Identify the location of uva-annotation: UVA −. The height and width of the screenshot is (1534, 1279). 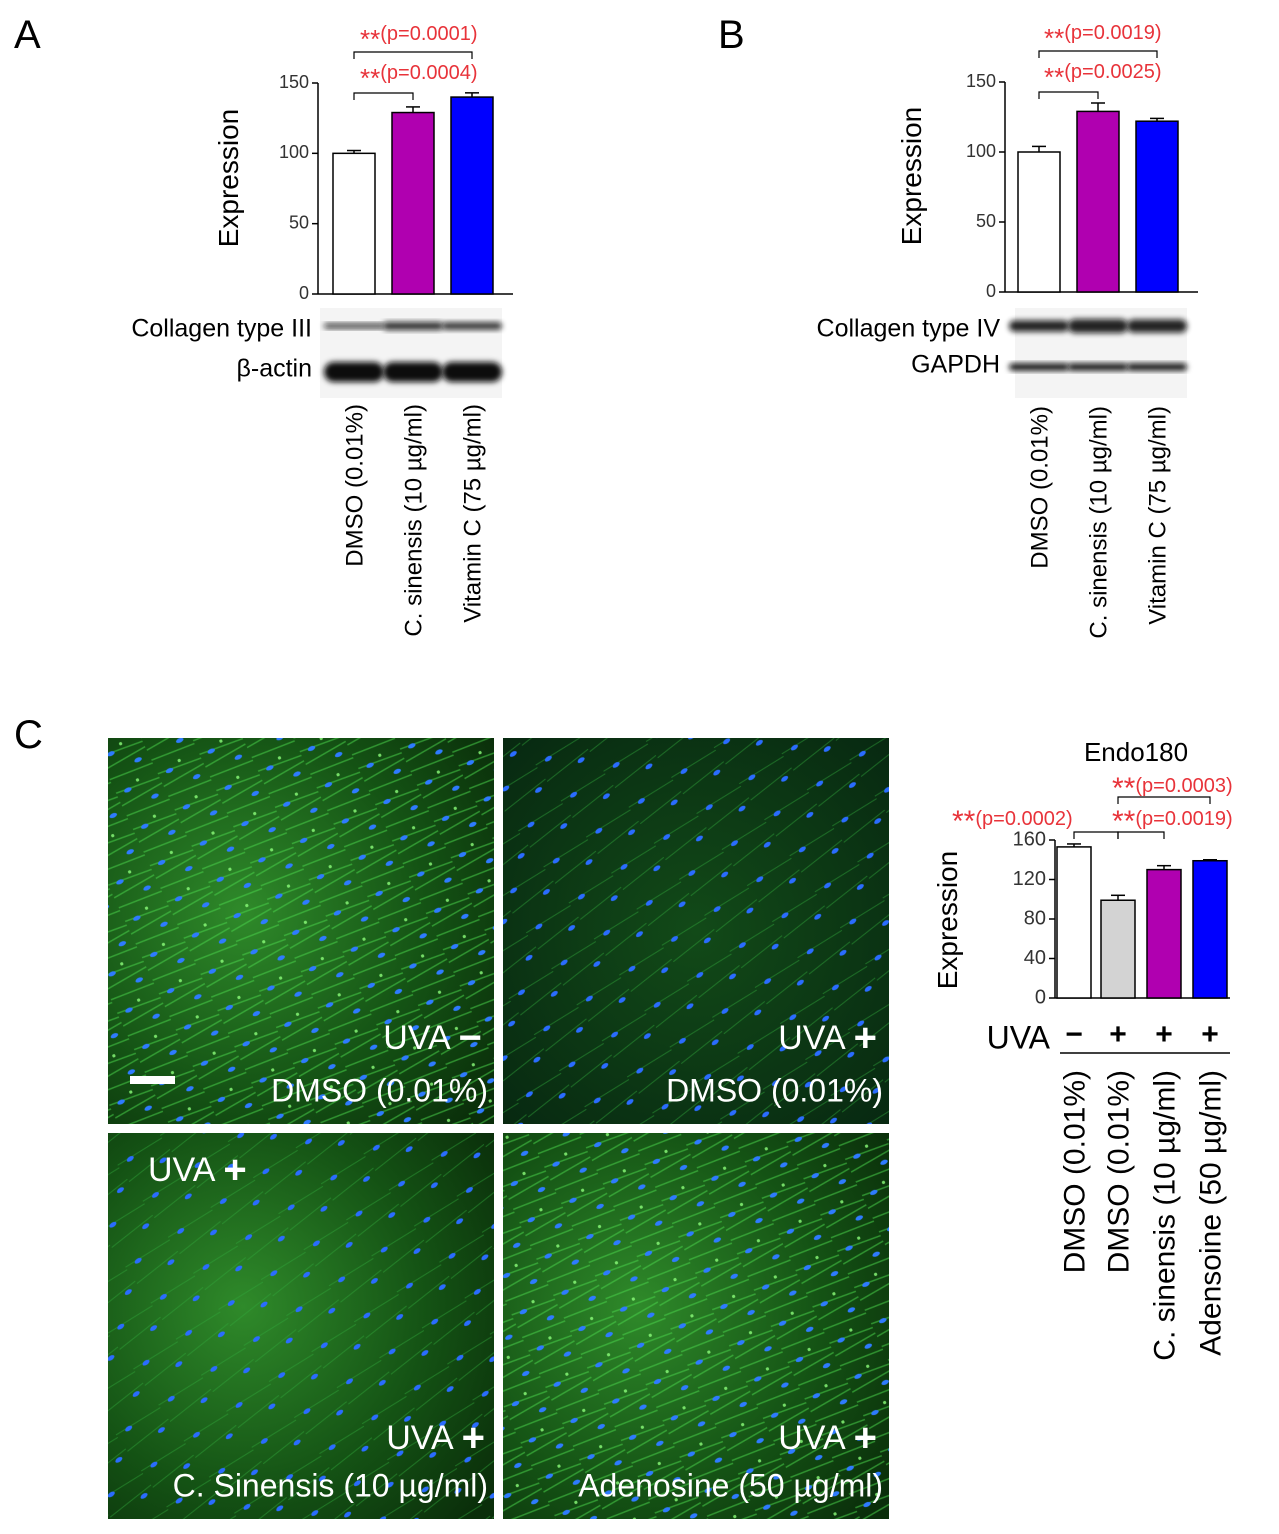
(432, 1038).